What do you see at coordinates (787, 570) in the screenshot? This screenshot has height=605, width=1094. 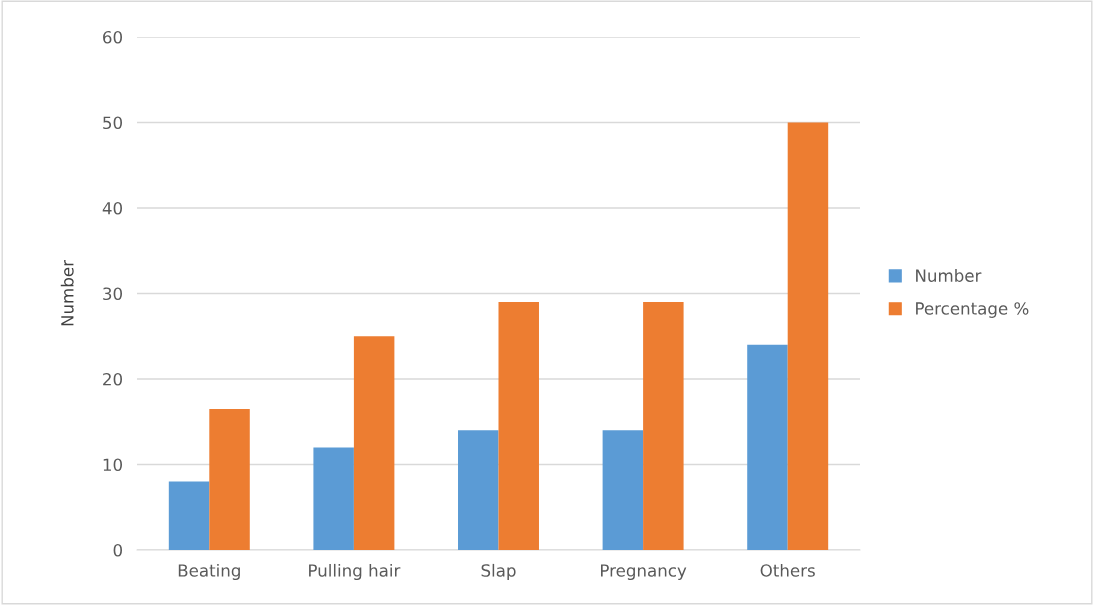 I see `x-tick-label: Others` at bounding box center [787, 570].